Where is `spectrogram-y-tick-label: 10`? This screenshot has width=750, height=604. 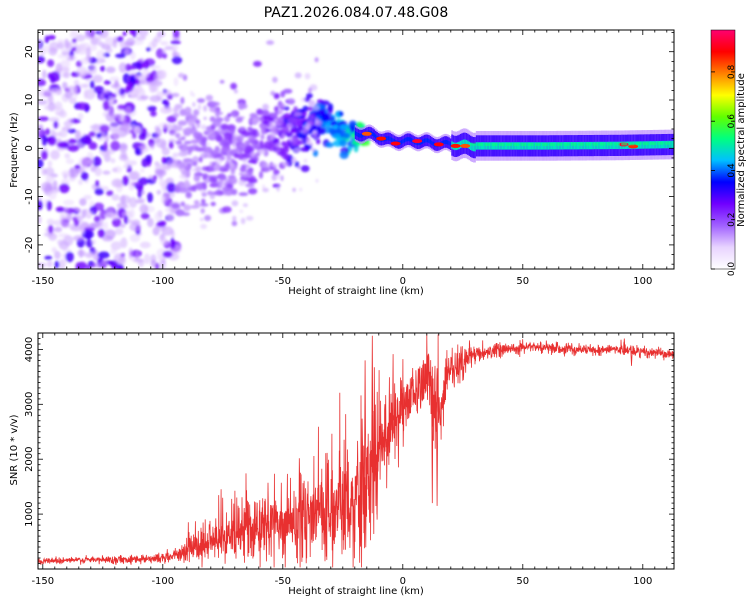 spectrogram-y-tick-label: 10 is located at coordinates (29, 100).